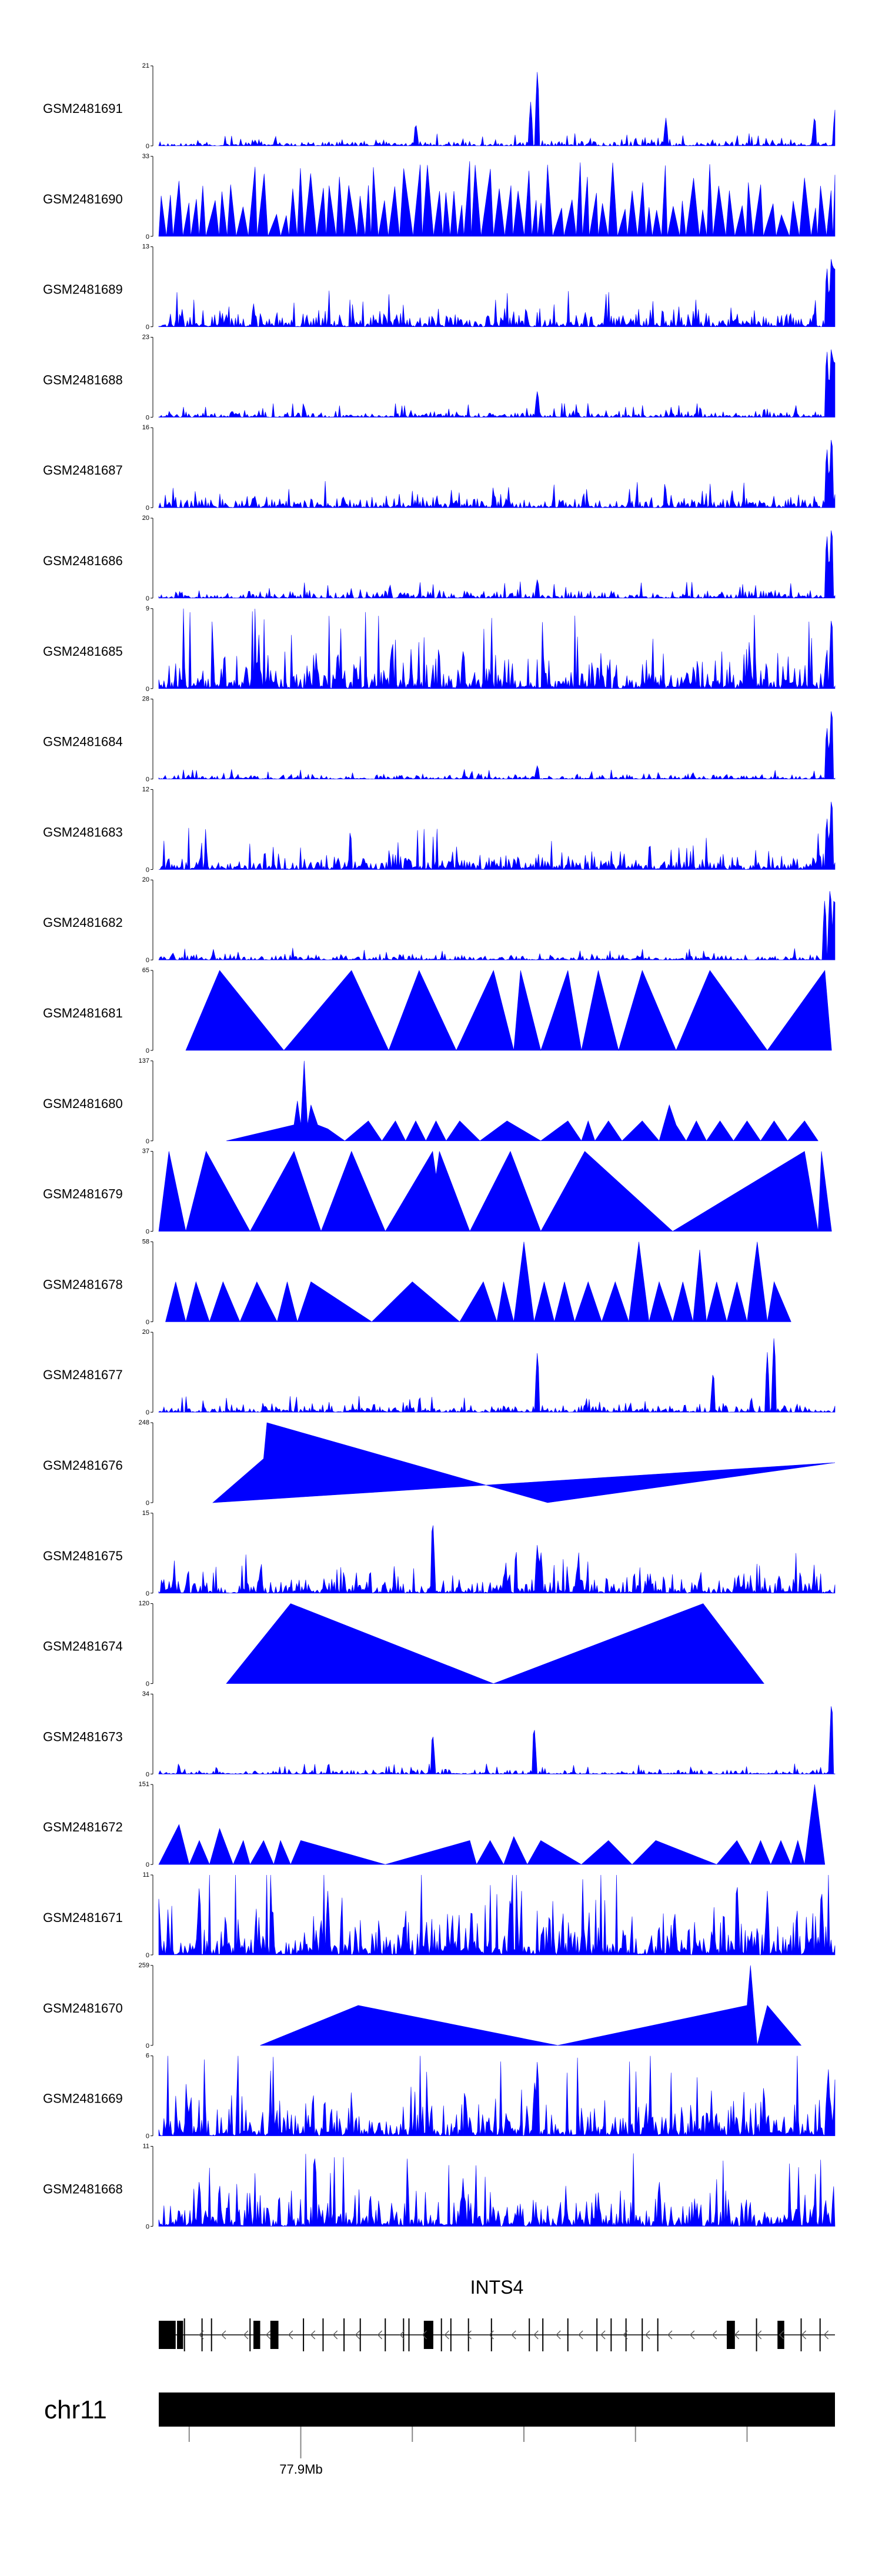 The width and height of the screenshot is (882, 2576). Describe the element at coordinates (83, 1465) in the screenshot. I see `track-label: GSM2481676` at that location.